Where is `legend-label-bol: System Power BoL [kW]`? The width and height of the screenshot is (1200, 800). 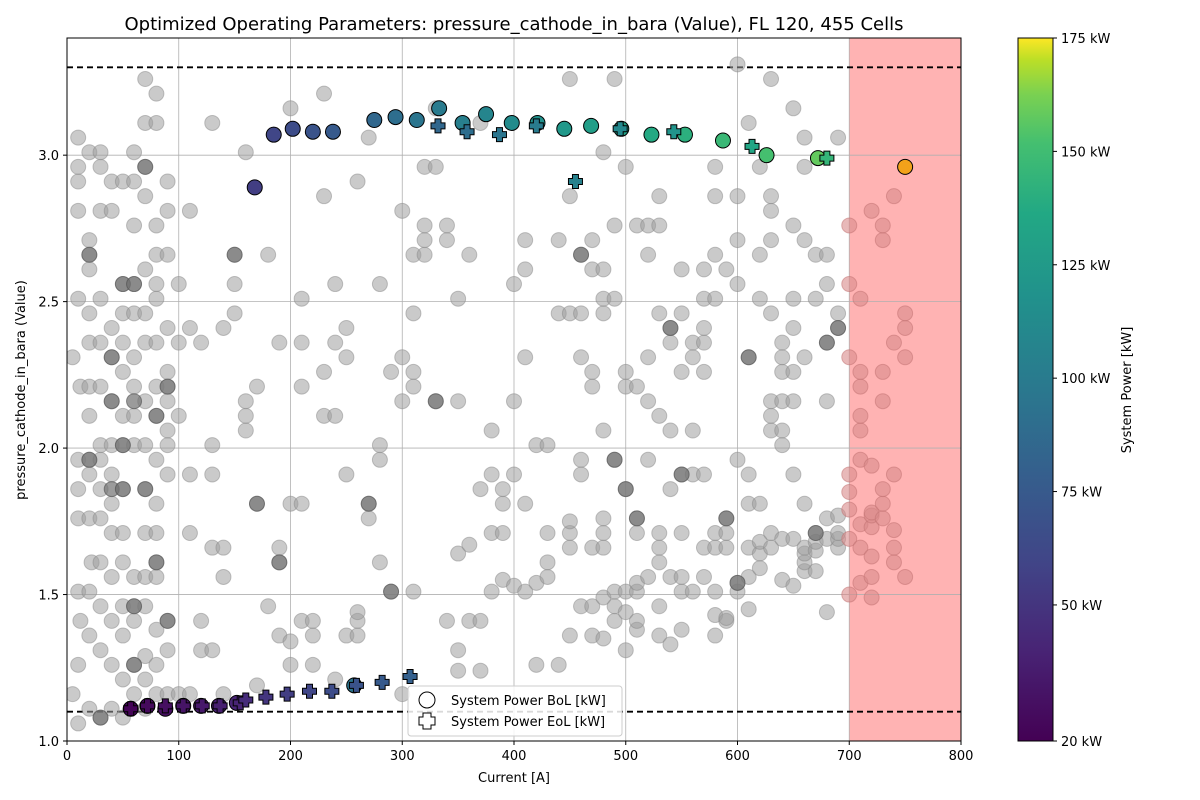 legend-label-bol: System Power BoL [kW] is located at coordinates (528, 701).